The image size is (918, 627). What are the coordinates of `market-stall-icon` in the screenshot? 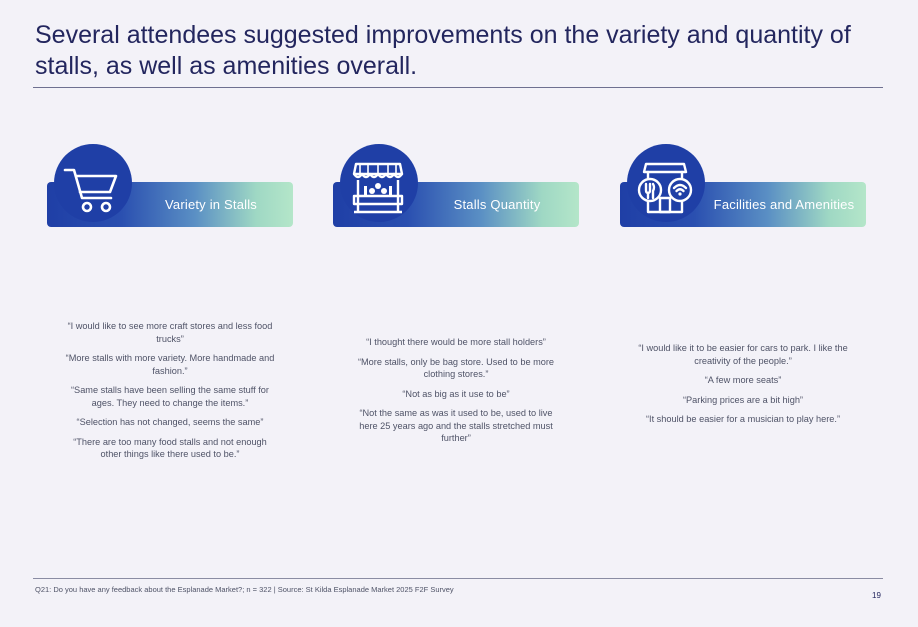 It's located at (378, 188).